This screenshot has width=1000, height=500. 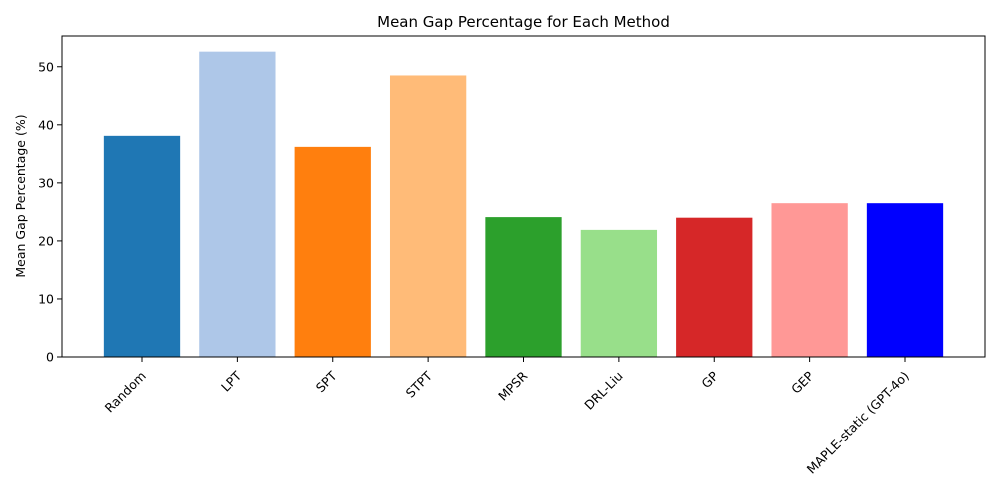 What do you see at coordinates (523, 22) in the screenshot?
I see `chart-title: Mean Gap Percentage for Each Method` at bounding box center [523, 22].